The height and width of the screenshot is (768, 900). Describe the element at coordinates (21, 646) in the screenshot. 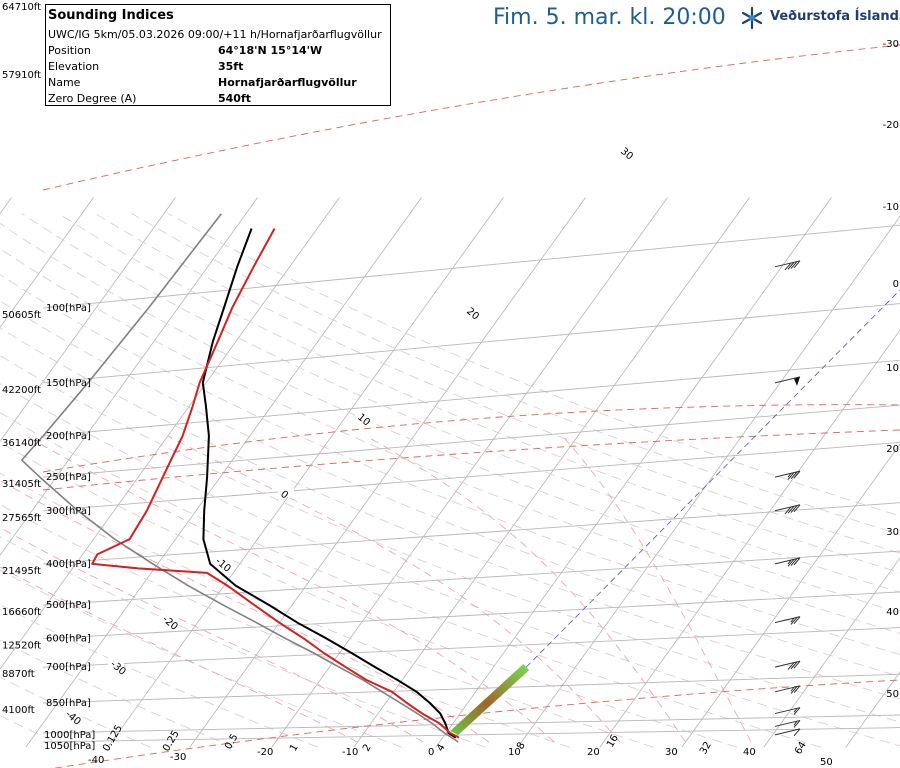

I see `altitude-tick-label: 12520ft` at that location.